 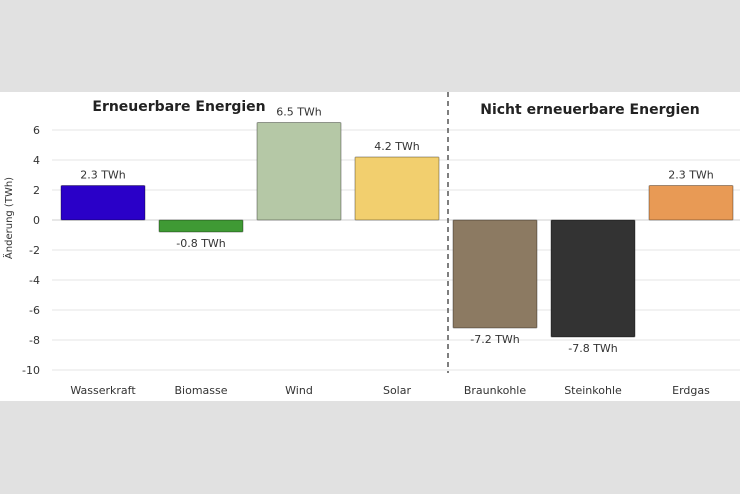 What do you see at coordinates (299, 171) in the screenshot?
I see `bar-wind` at bounding box center [299, 171].